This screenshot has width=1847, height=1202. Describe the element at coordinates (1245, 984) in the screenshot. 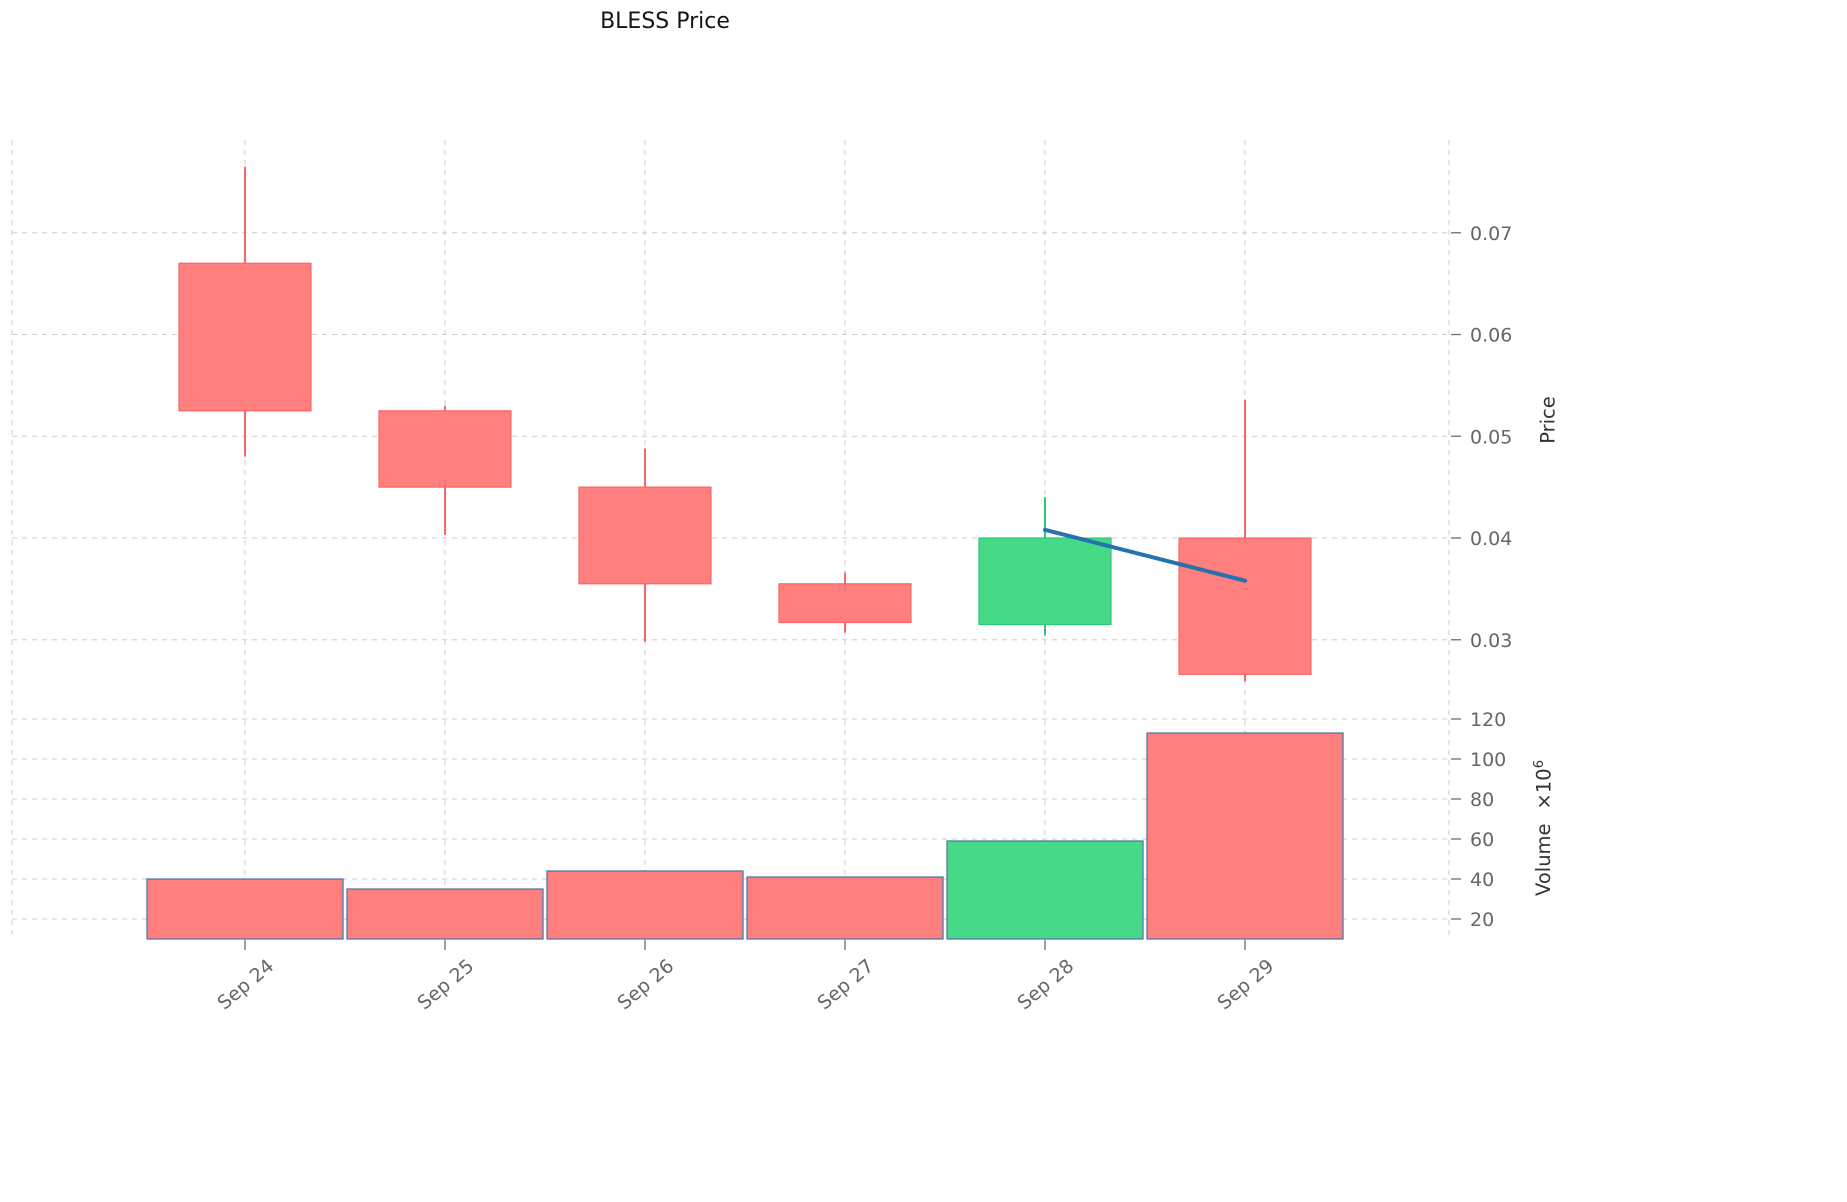

I see `date-tick-label: Sep 29` at that location.